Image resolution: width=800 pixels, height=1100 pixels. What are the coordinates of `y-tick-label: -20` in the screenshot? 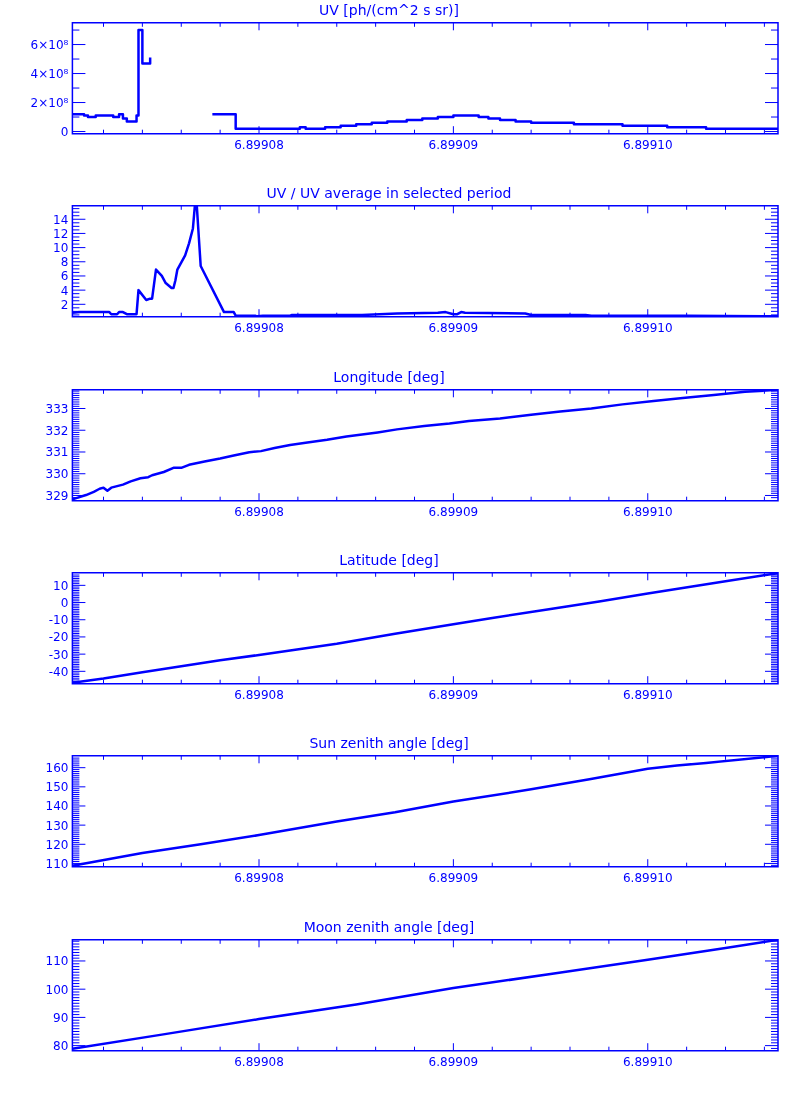 It's located at (58, 637).